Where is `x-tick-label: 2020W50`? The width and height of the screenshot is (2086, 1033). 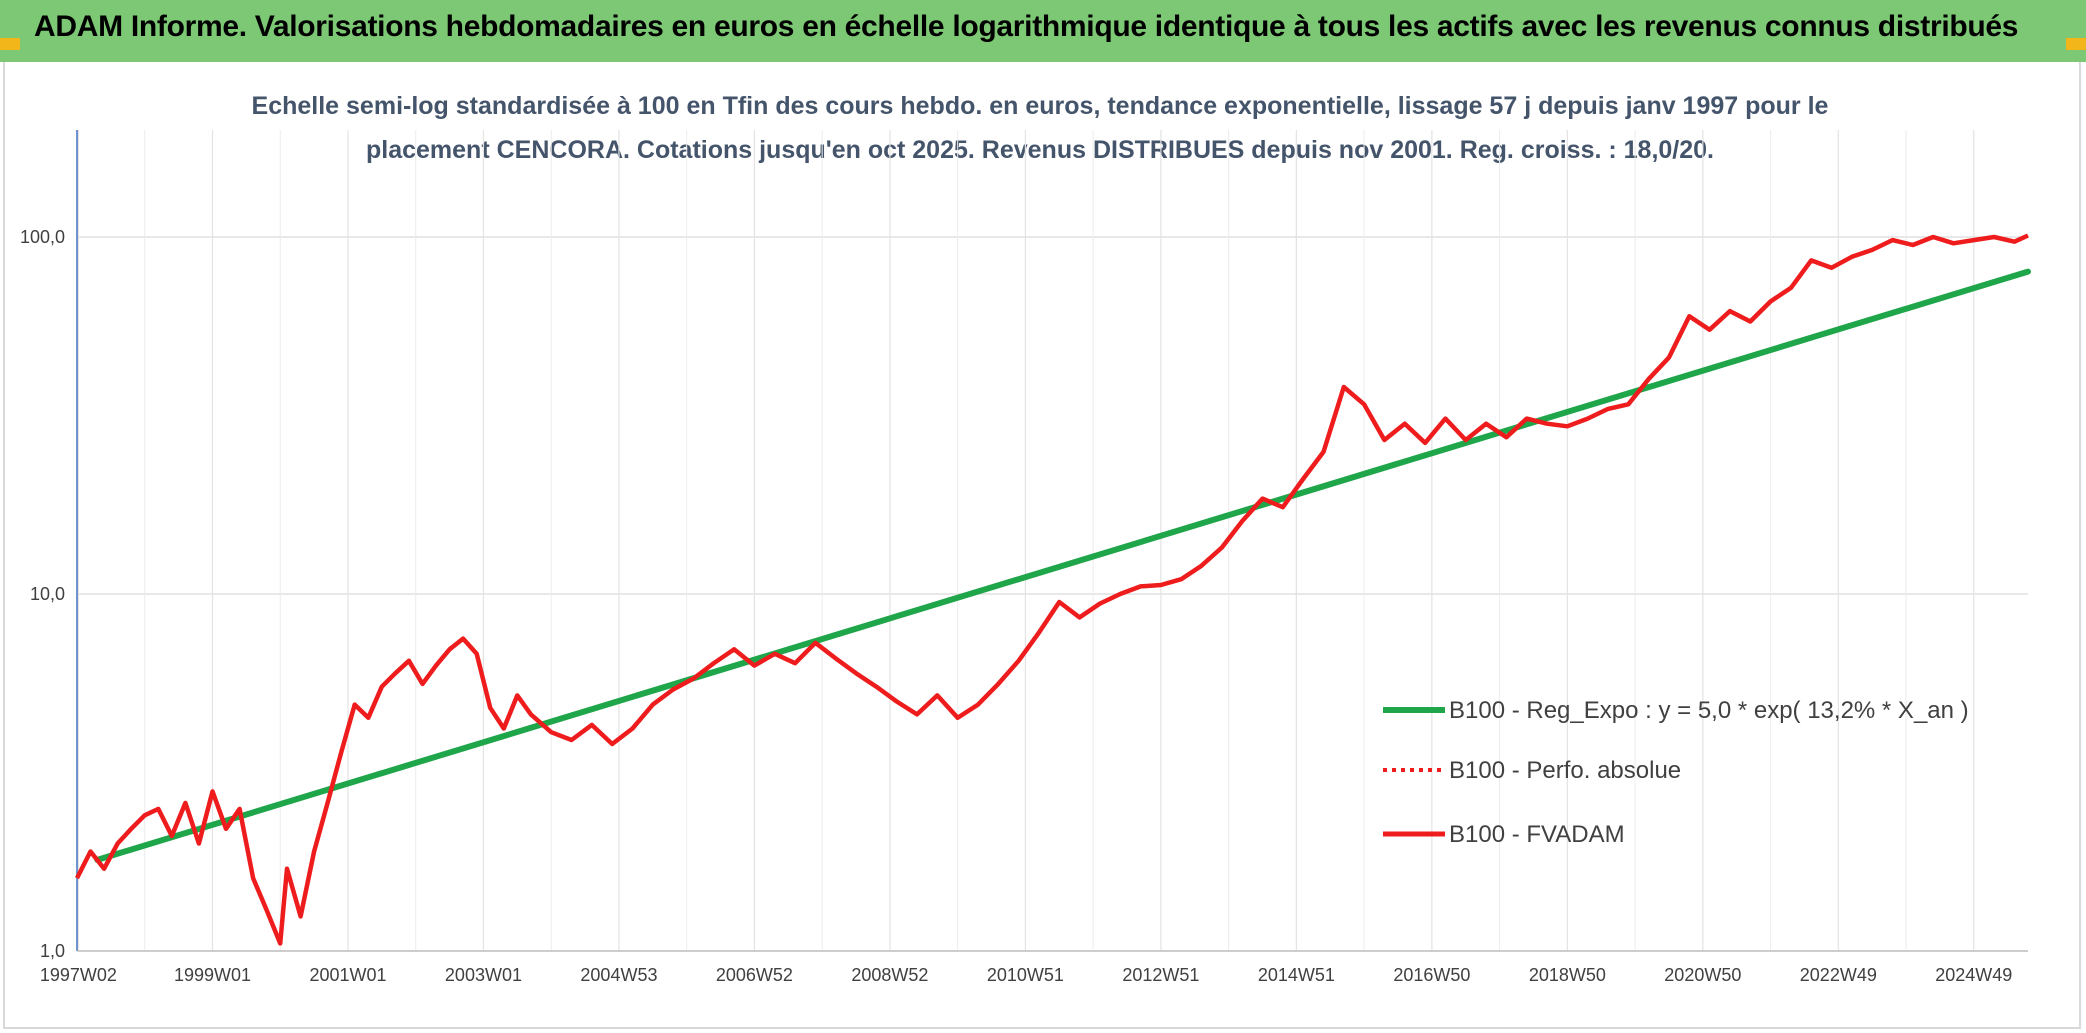
x-tick-label: 2020W50 is located at coordinates (1702, 975).